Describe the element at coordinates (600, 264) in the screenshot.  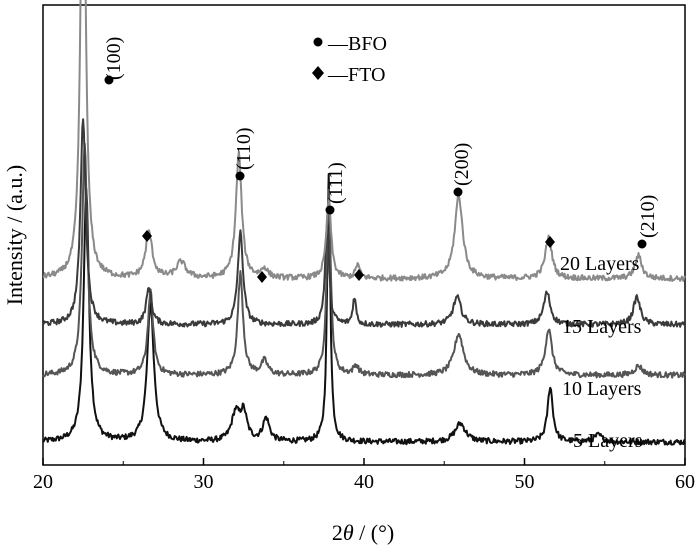
I see `series-label-4: 20 Layers` at that location.